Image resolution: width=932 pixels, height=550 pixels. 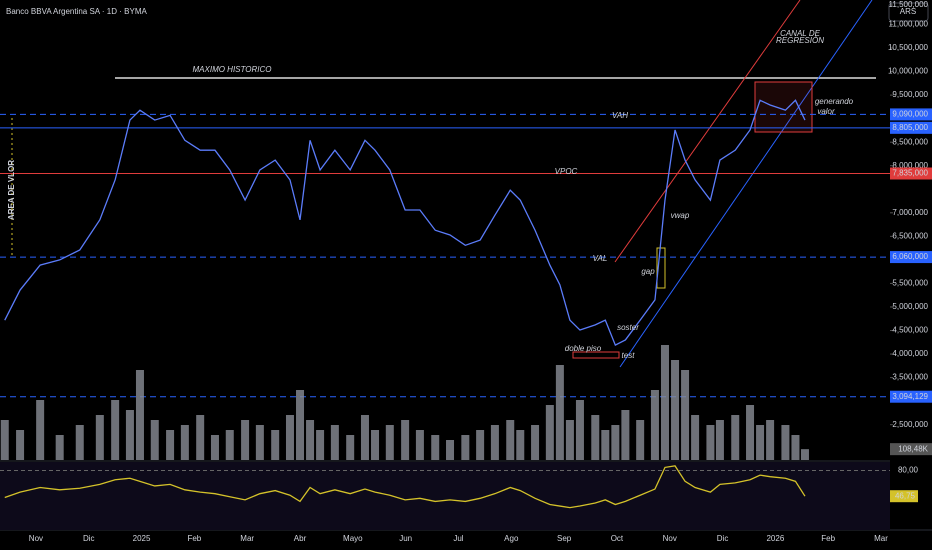 I want to click on gap-box, so click(x=661, y=268).